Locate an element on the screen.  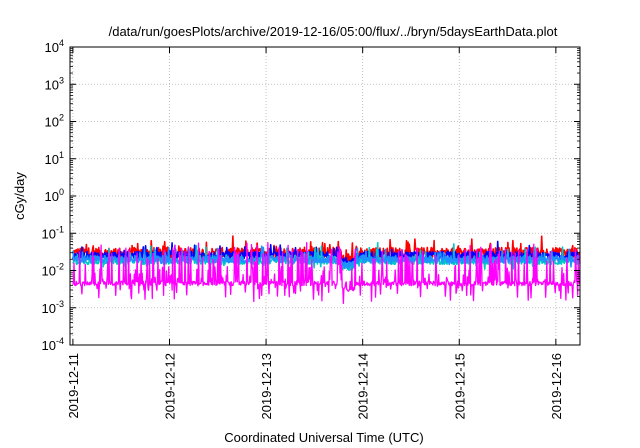
series-group is located at coordinates (326, 270).